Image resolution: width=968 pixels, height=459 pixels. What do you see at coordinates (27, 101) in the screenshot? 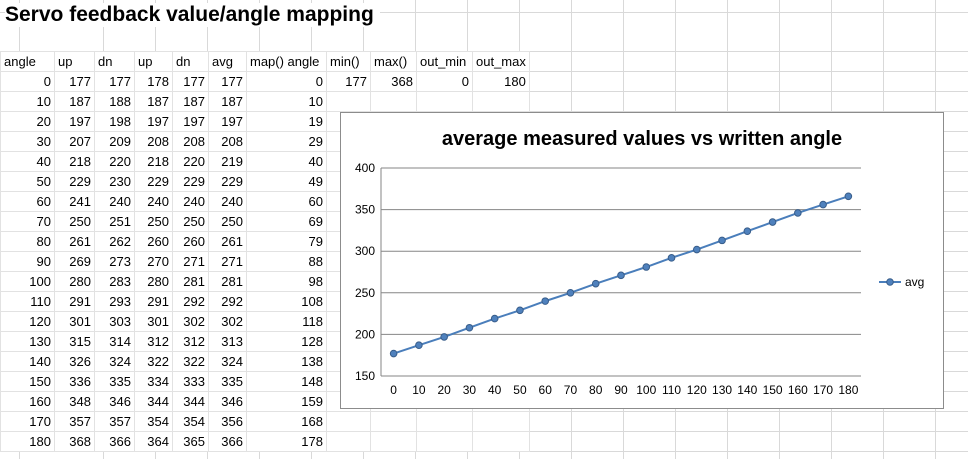
I see `table-cell: 10` at bounding box center [27, 101].